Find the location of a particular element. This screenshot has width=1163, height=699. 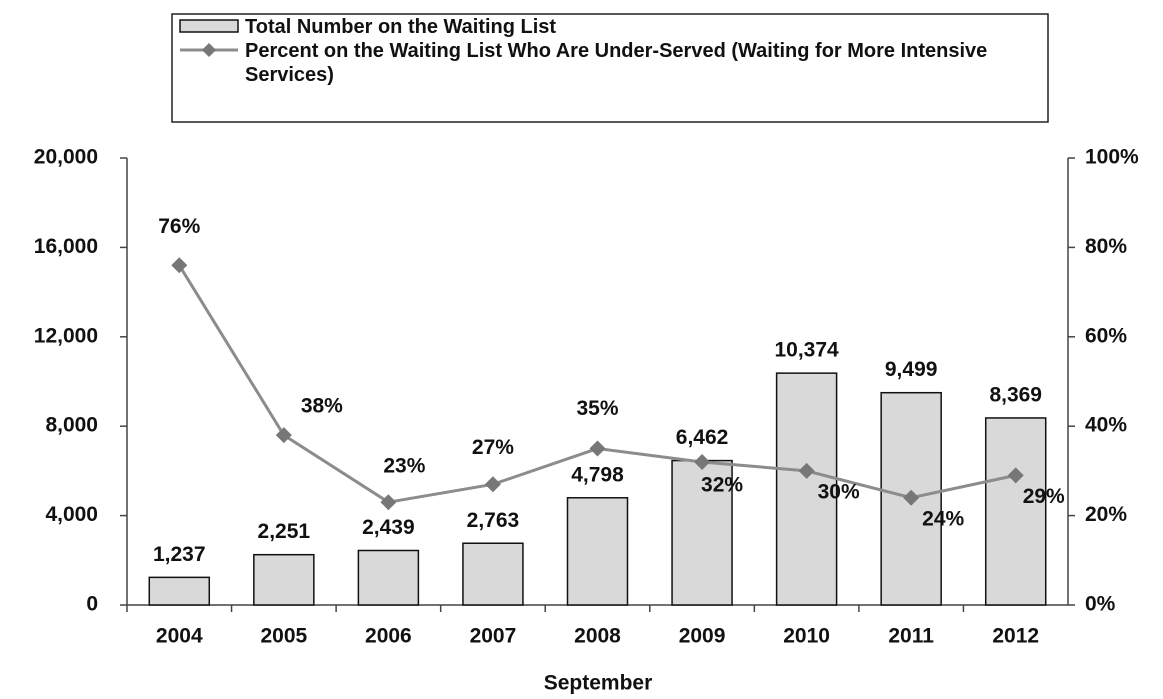

bar-value-label: 8,369 is located at coordinates (1015, 394).